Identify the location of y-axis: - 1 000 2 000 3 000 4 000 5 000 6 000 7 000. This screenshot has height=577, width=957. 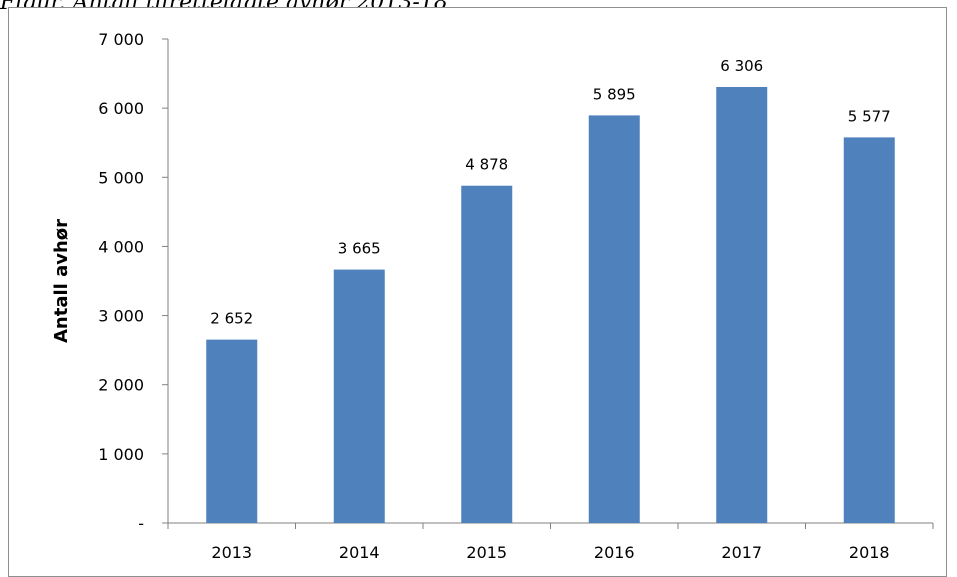
(133, 281).